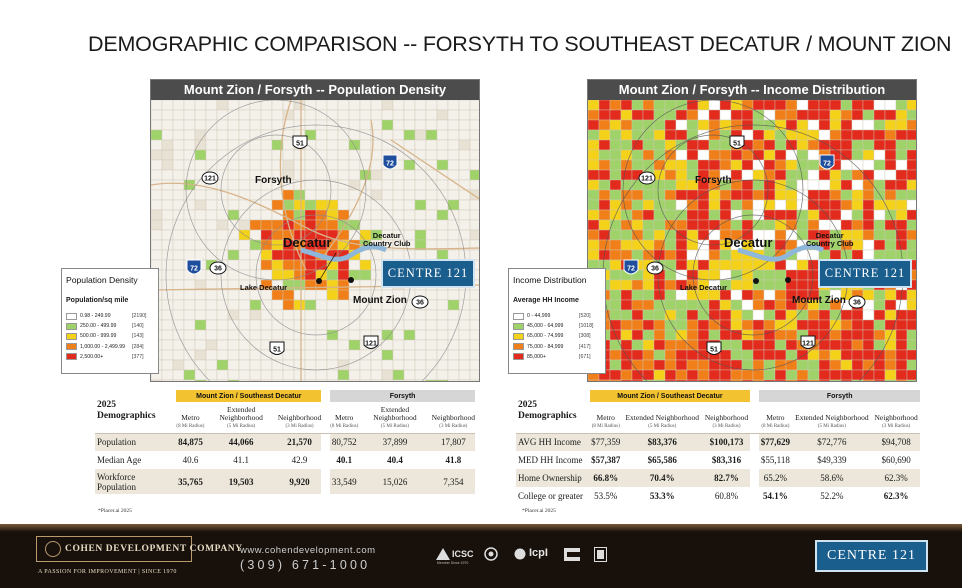  What do you see at coordinates (713, 180) in the screenshot?
I see `label-forsyth-income: Forsyth` at bounding box center [713, 180].